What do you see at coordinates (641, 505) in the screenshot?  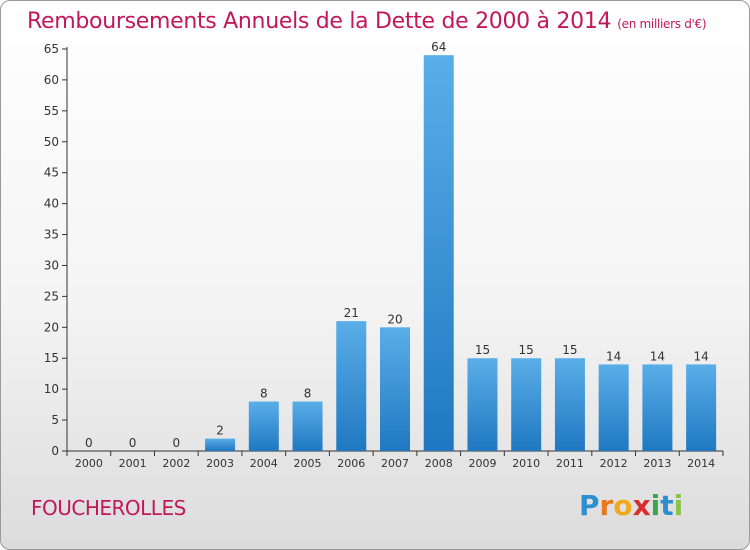 I see `logo-letter: x` at bounding box center [641, 505].